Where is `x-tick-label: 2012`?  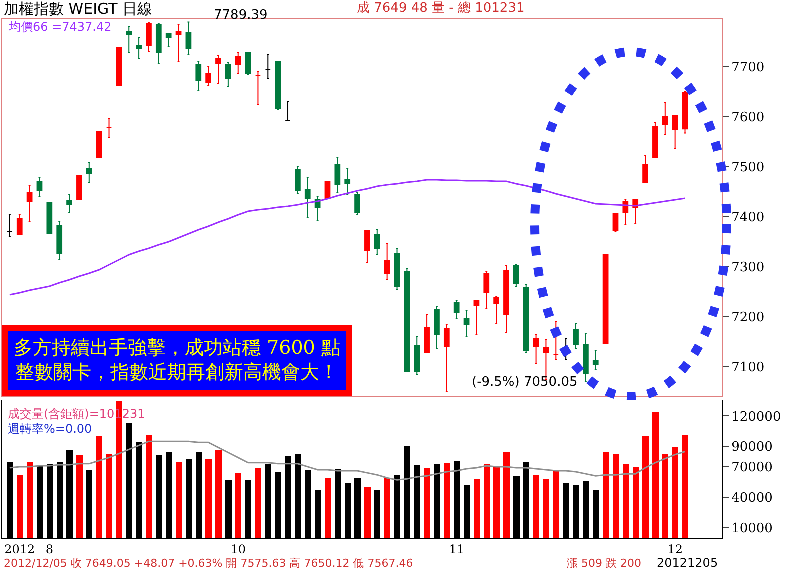
x-tick-label: 2012 is located at coordinates (20, 549).